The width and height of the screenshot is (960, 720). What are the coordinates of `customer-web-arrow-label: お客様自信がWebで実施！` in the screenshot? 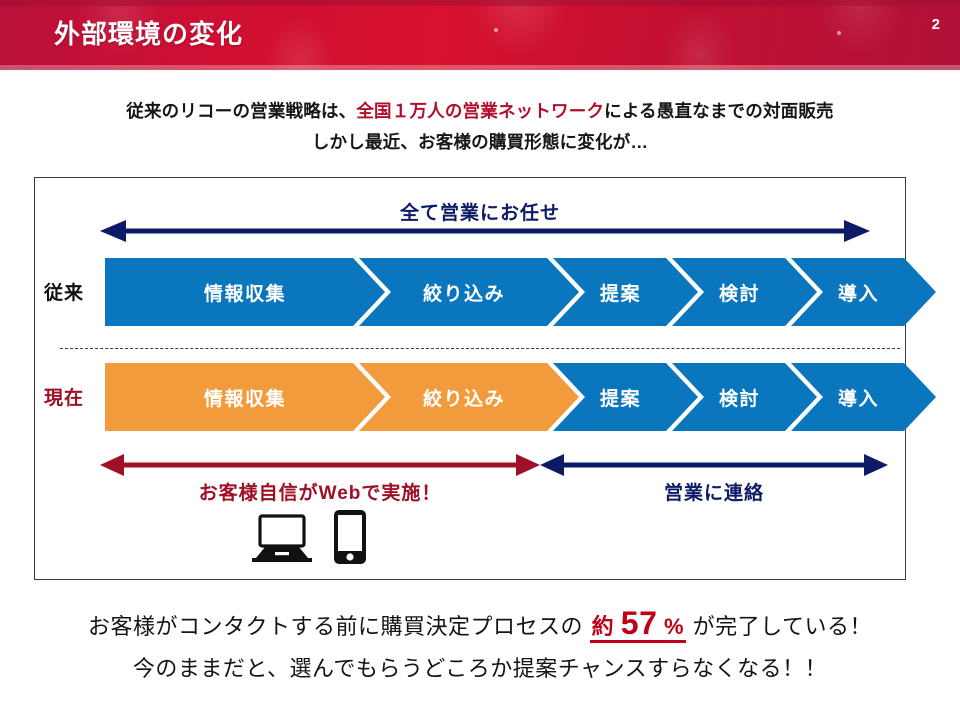 It's located at (320, 493).